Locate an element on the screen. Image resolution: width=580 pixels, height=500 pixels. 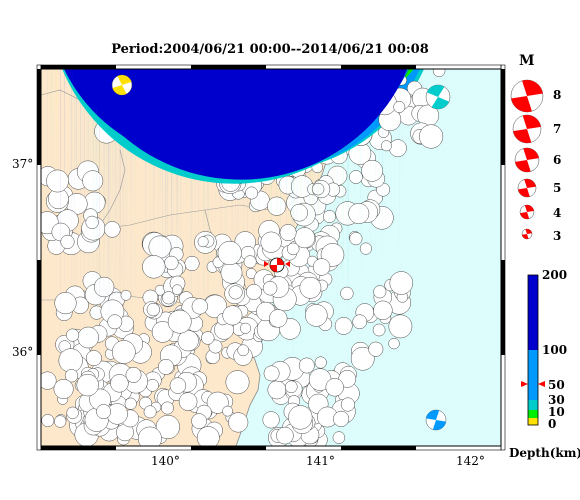
depth-colorbar is located at coordinates (533, 350).